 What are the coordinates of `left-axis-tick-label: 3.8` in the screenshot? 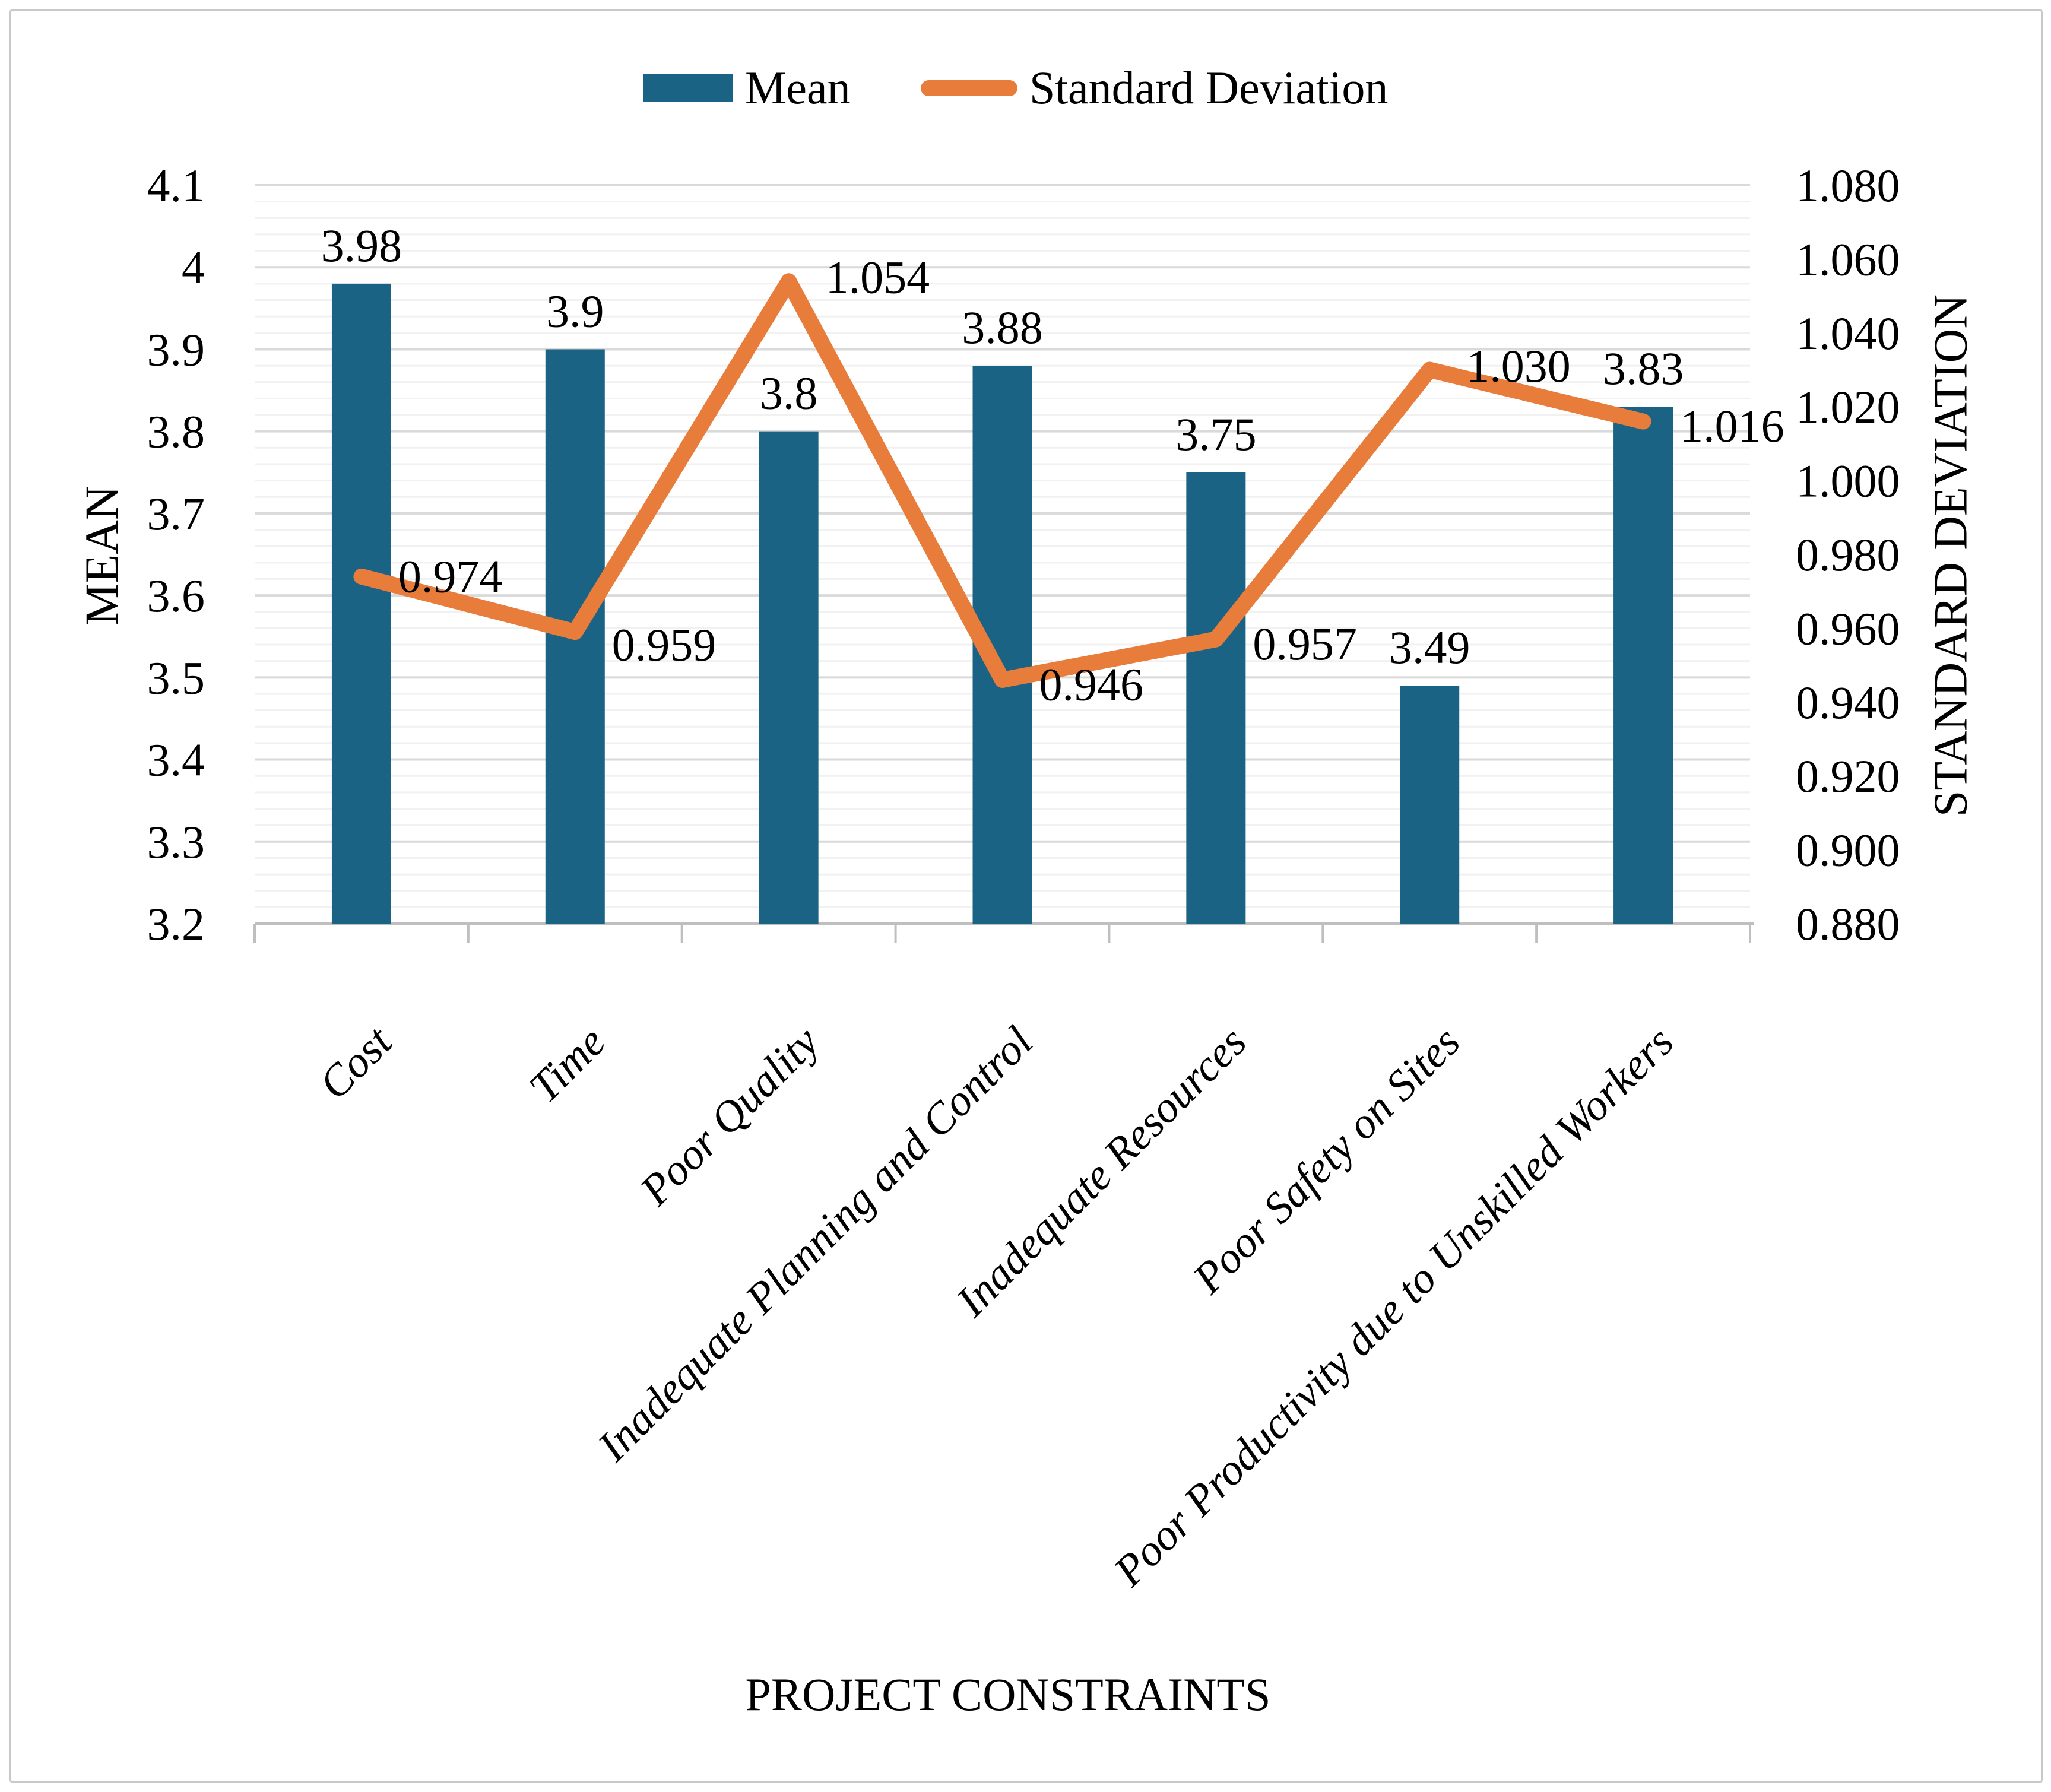 It's located at (176, 432).